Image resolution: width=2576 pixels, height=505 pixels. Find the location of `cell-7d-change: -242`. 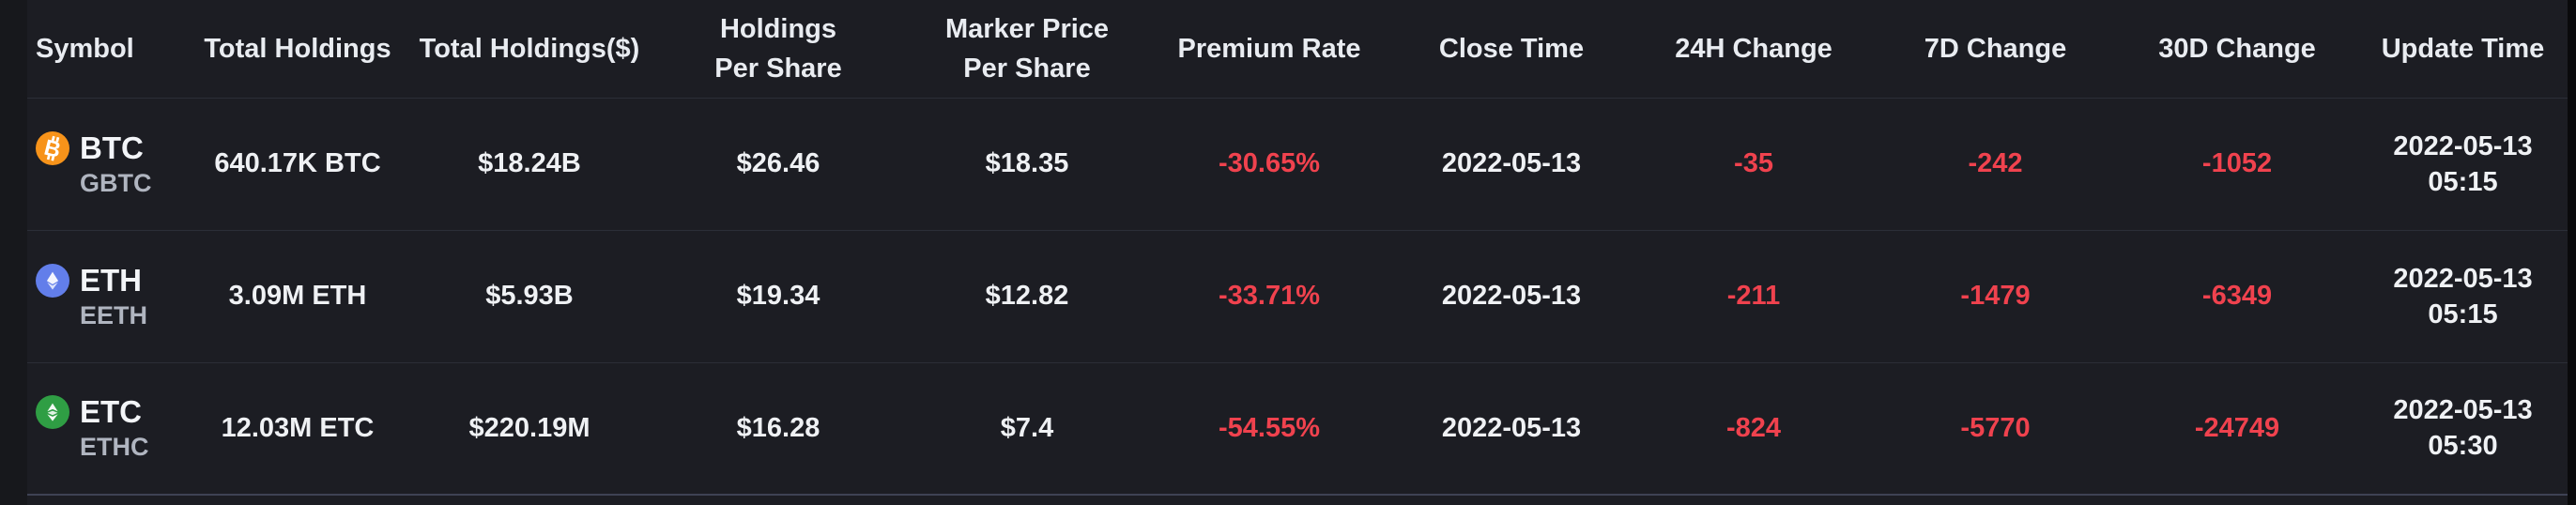

cell-7d-change: -242 is located at coordinates (1995, 163).